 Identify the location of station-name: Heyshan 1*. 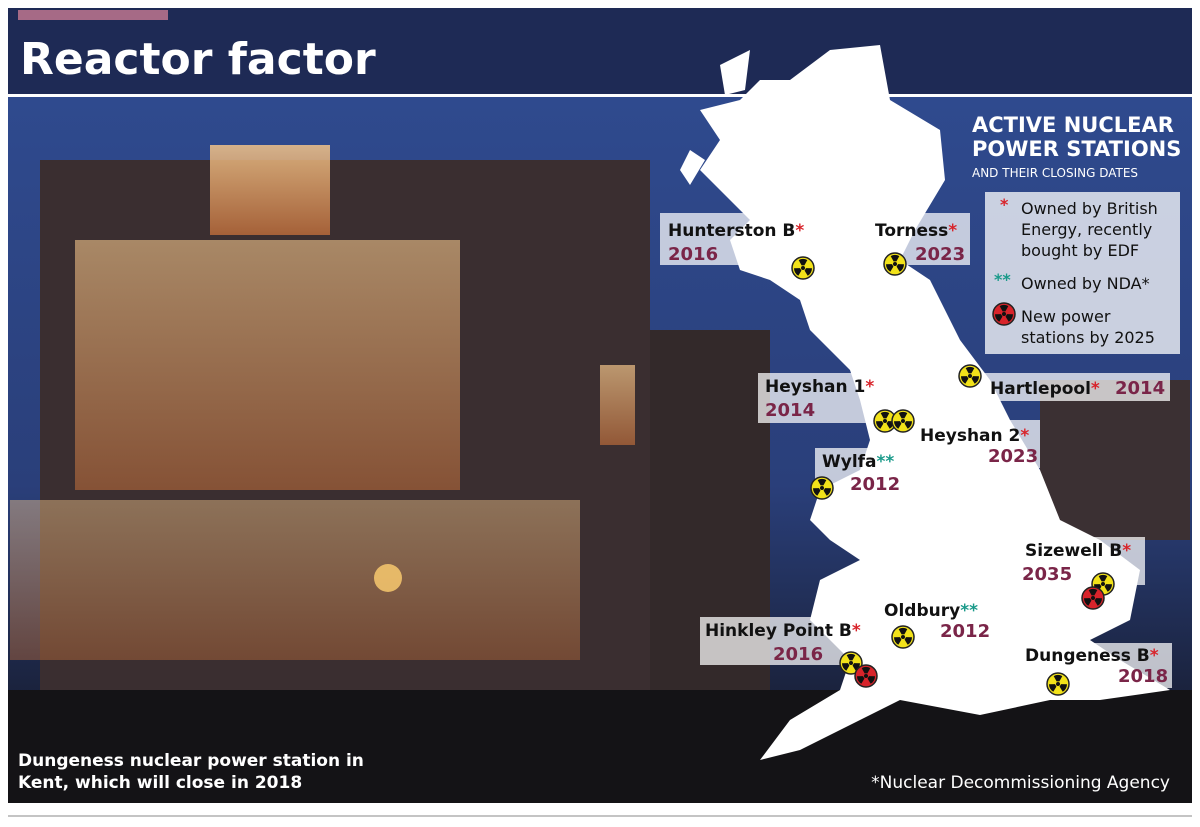
(819, 387).